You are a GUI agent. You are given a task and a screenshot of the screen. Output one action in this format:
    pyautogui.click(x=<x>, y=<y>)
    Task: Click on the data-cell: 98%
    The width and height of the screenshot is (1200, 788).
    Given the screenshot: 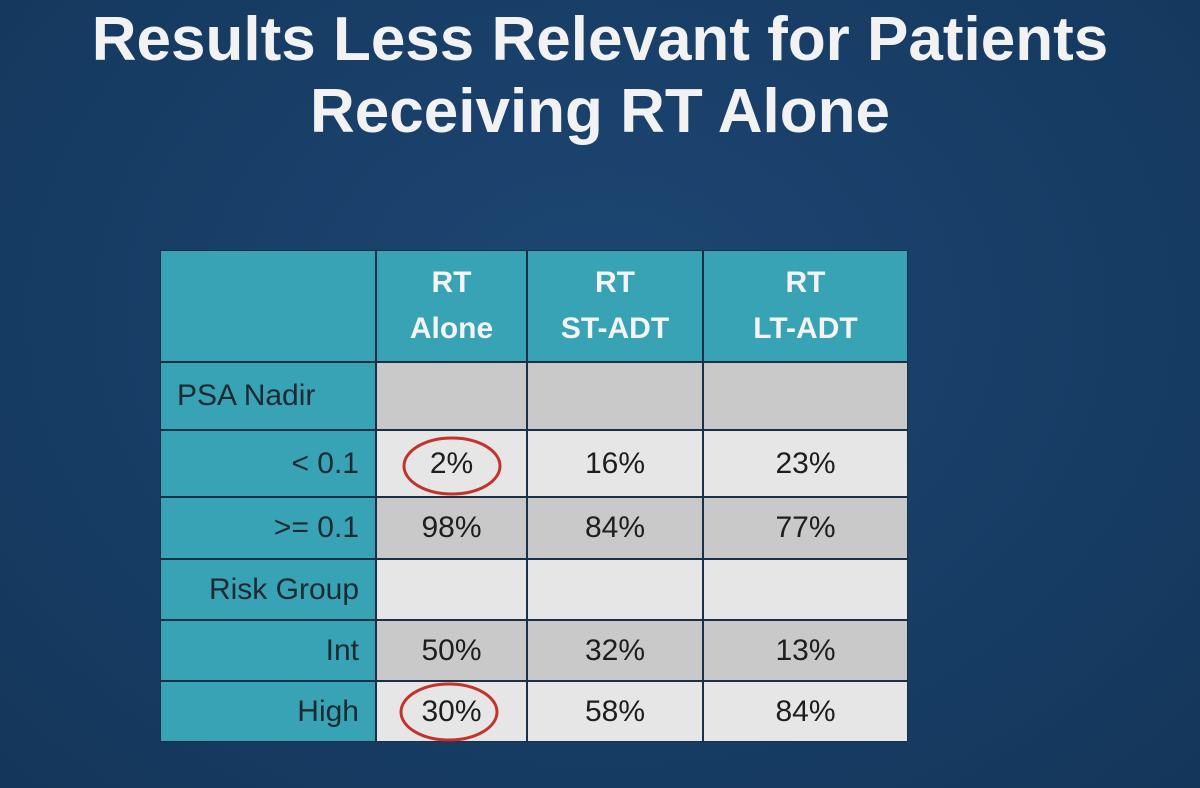 What is the action you would take?
    pyautogui.click(x=451, y=528)
    